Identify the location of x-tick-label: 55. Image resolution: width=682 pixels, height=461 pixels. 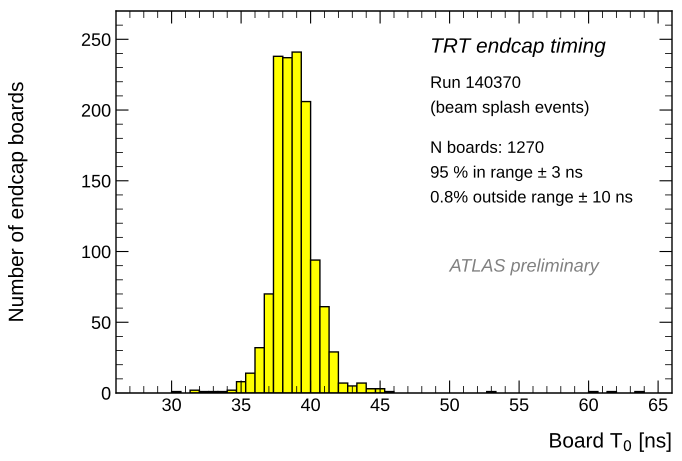
(519, 405).